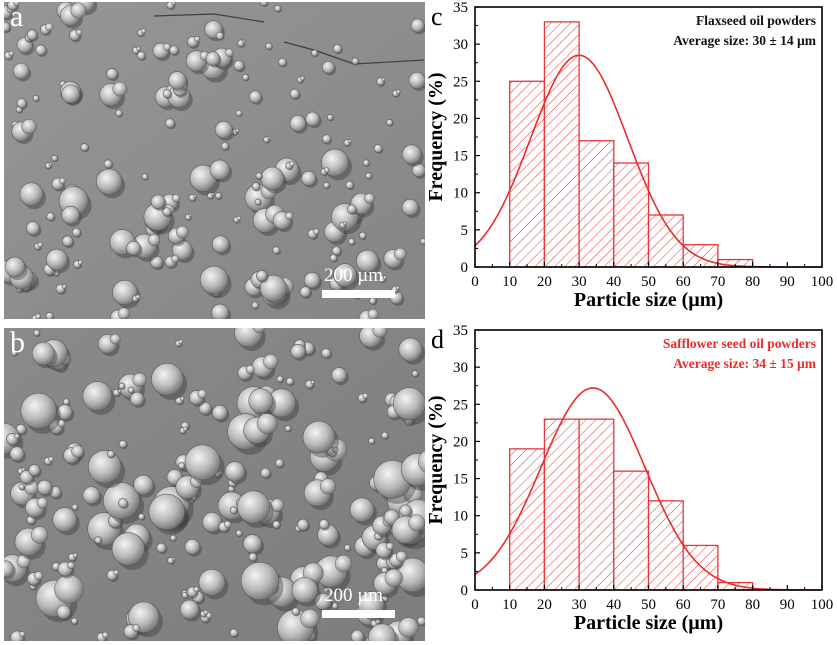  Describe the element at coordinates (544, 605) in the screenshot. I see `x-tick-label: 20` at that location.